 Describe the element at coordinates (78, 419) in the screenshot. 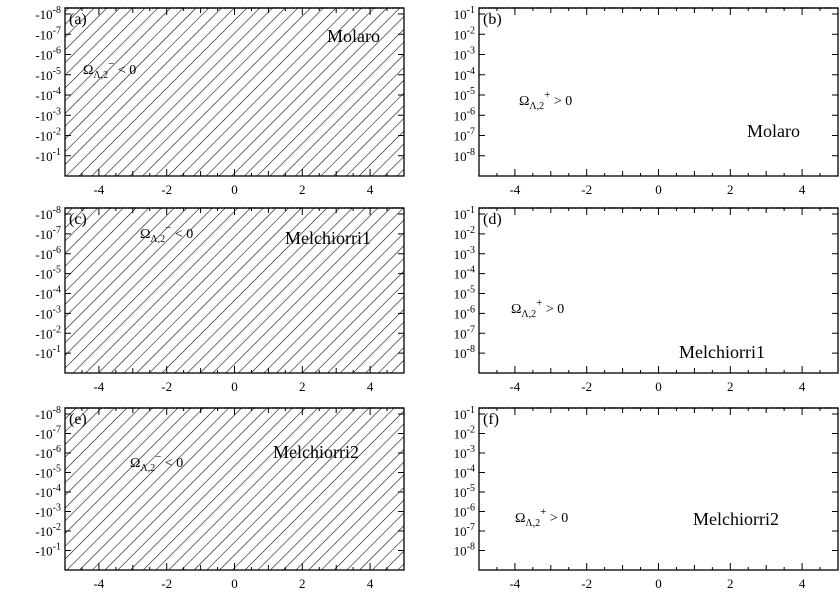

I see `panel-label: (e)` at that location.